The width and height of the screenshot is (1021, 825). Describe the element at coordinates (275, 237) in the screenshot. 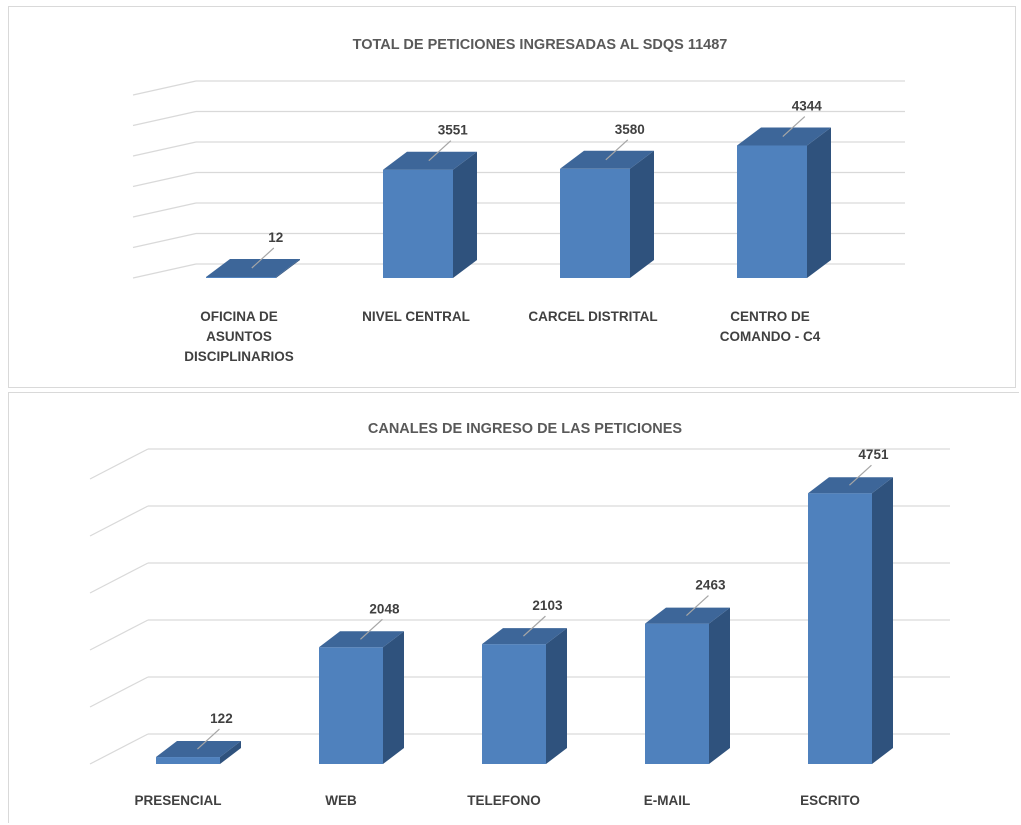

I see `data-label: 12` at that location.